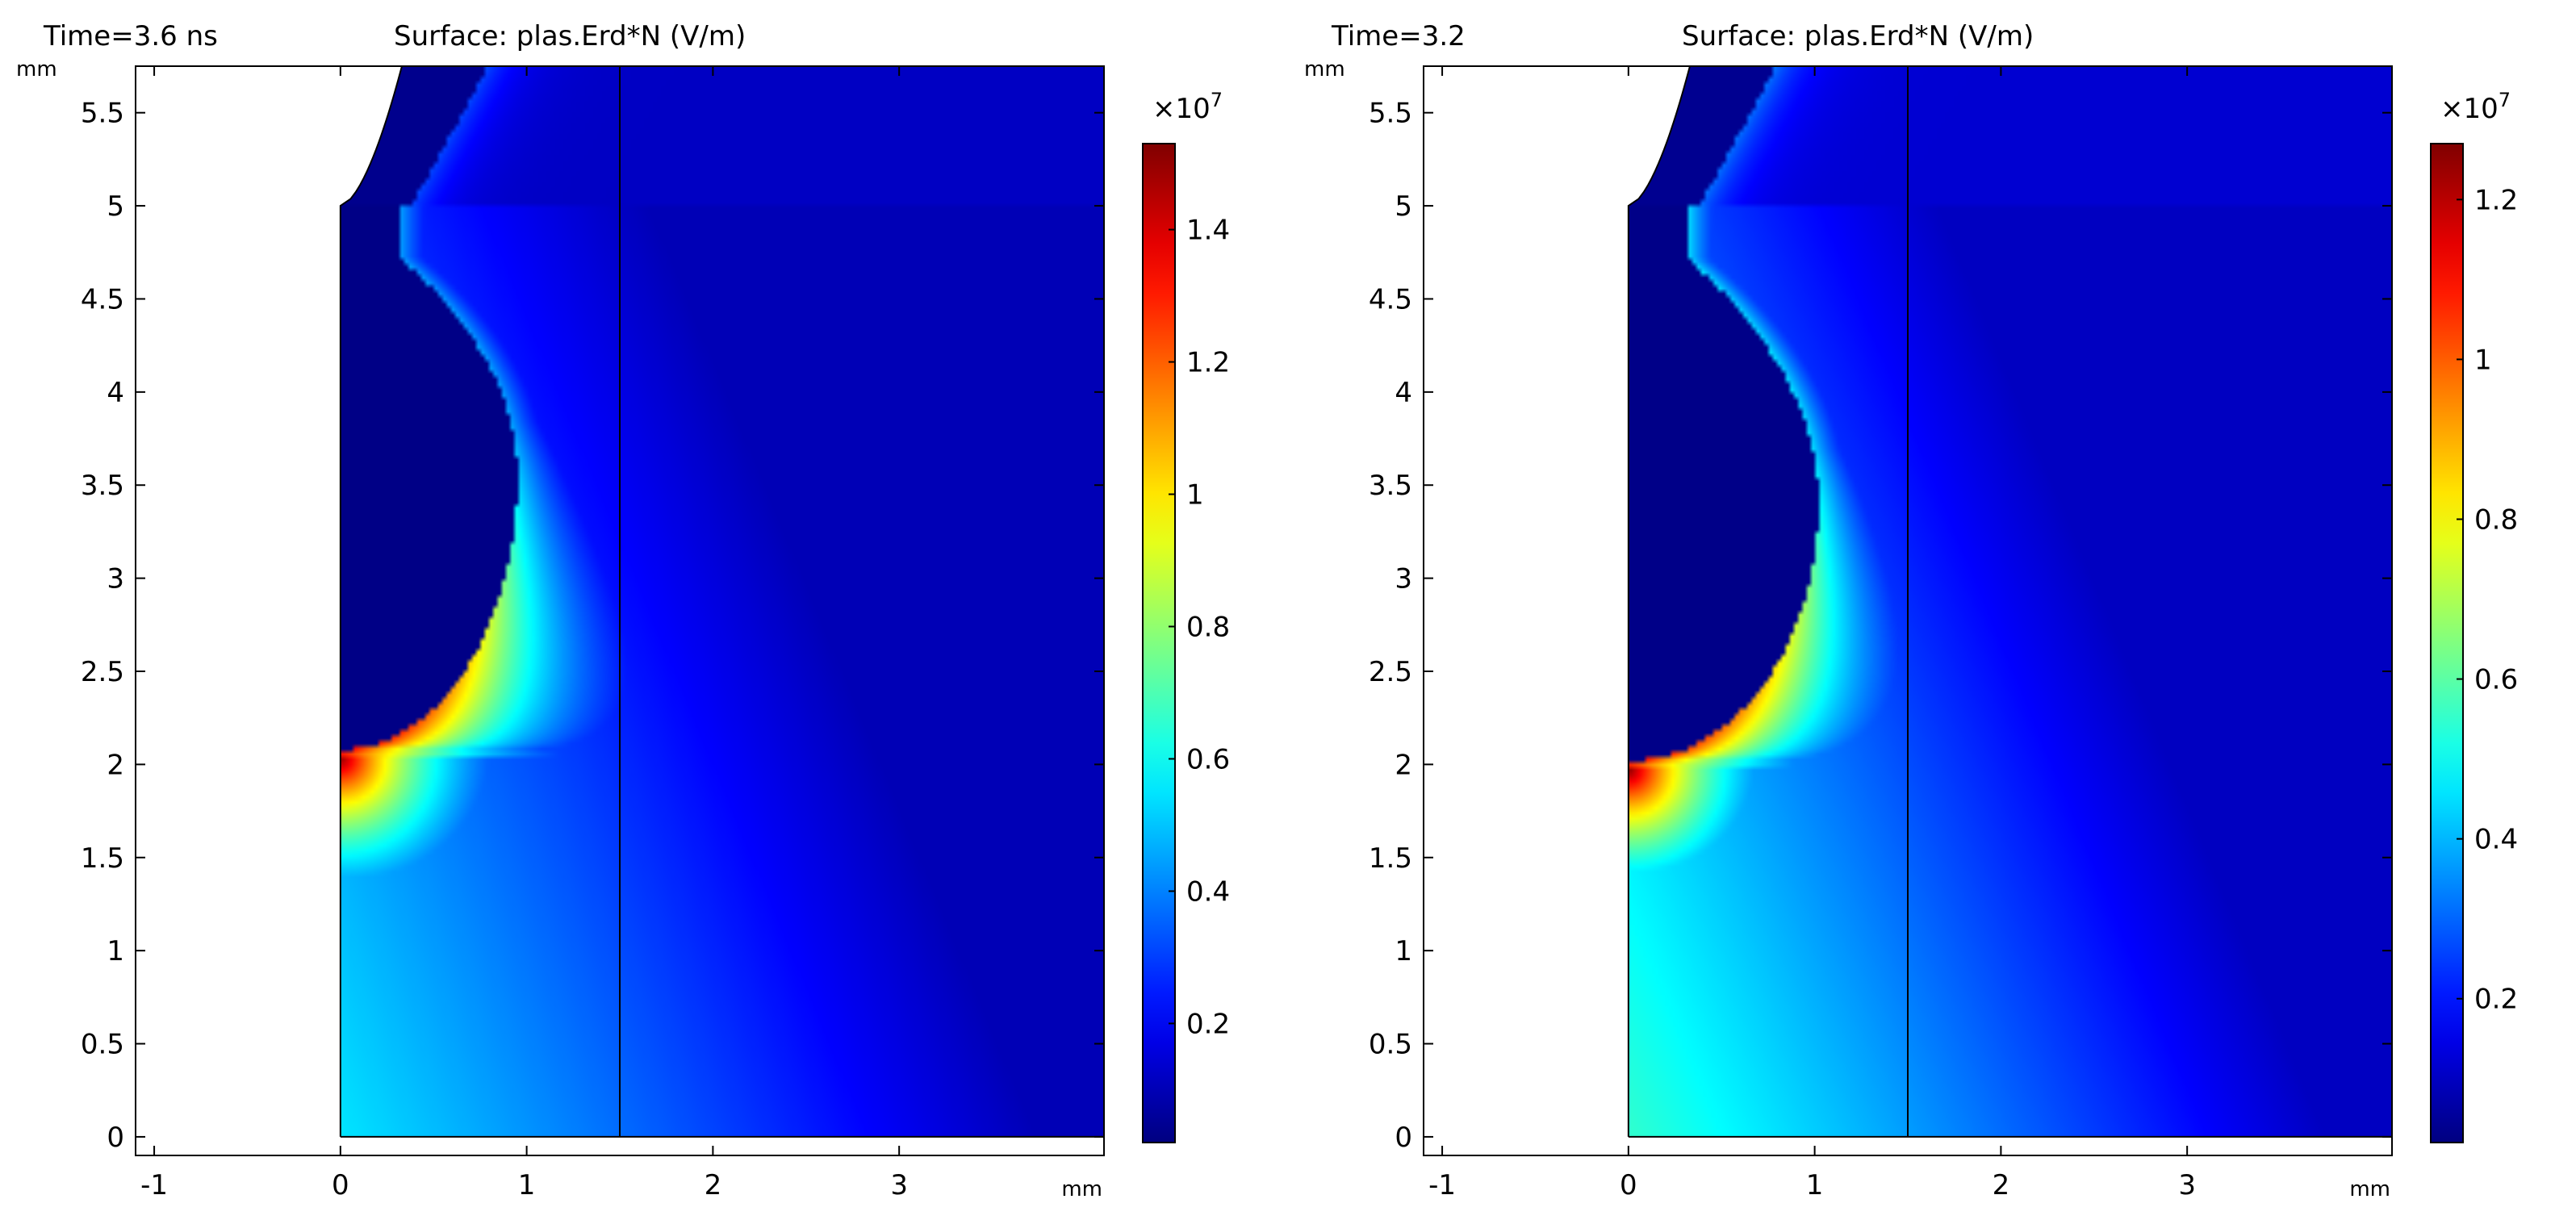 The height and width of the screenshot is (1220, 2576). What do you see at coordinates (130, 36) in the screenshot?
I see `plot-time-title: Time=3.6 ns` at bounding box center [130, 36].